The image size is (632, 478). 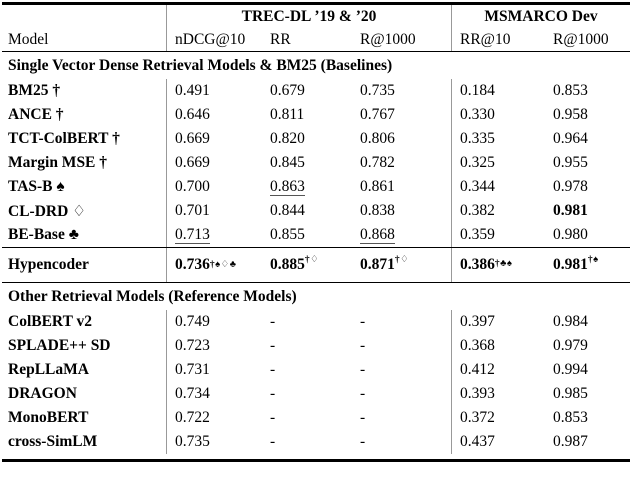 I want to click on metric-value-cell: 0.669, so click(x=214, y=163).